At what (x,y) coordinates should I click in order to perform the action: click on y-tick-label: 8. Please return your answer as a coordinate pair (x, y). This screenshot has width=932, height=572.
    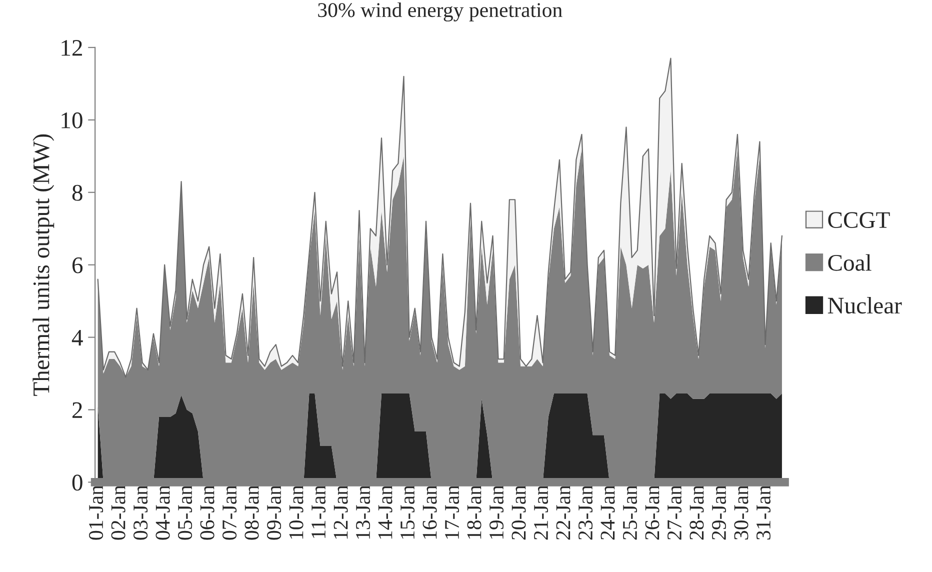
    Looking at the image, I should click on (77, 192).